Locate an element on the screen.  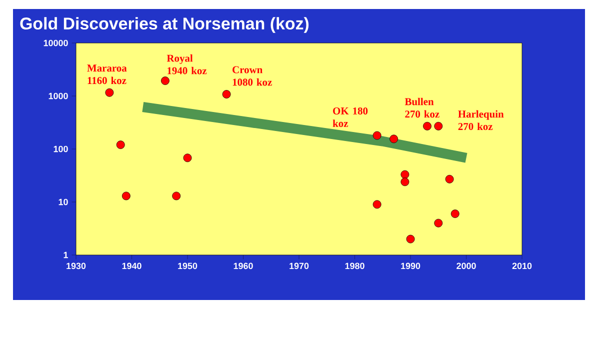
x-tick-label: 1970 is located at coordinates (299, 266).